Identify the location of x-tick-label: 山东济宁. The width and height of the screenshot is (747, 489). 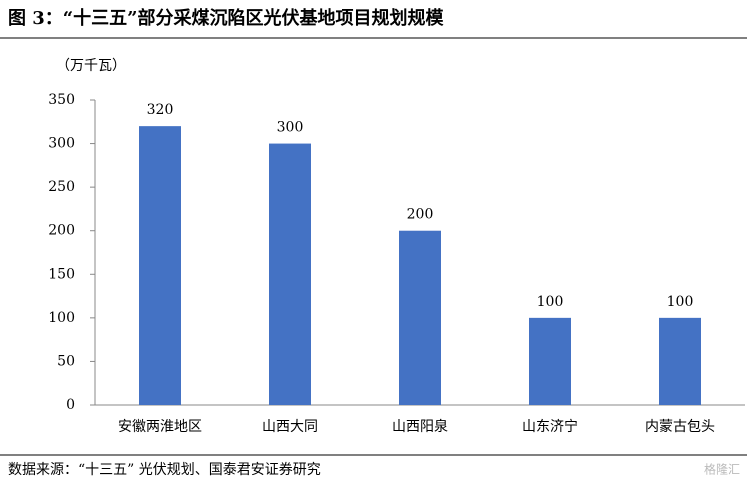
(550, 426).